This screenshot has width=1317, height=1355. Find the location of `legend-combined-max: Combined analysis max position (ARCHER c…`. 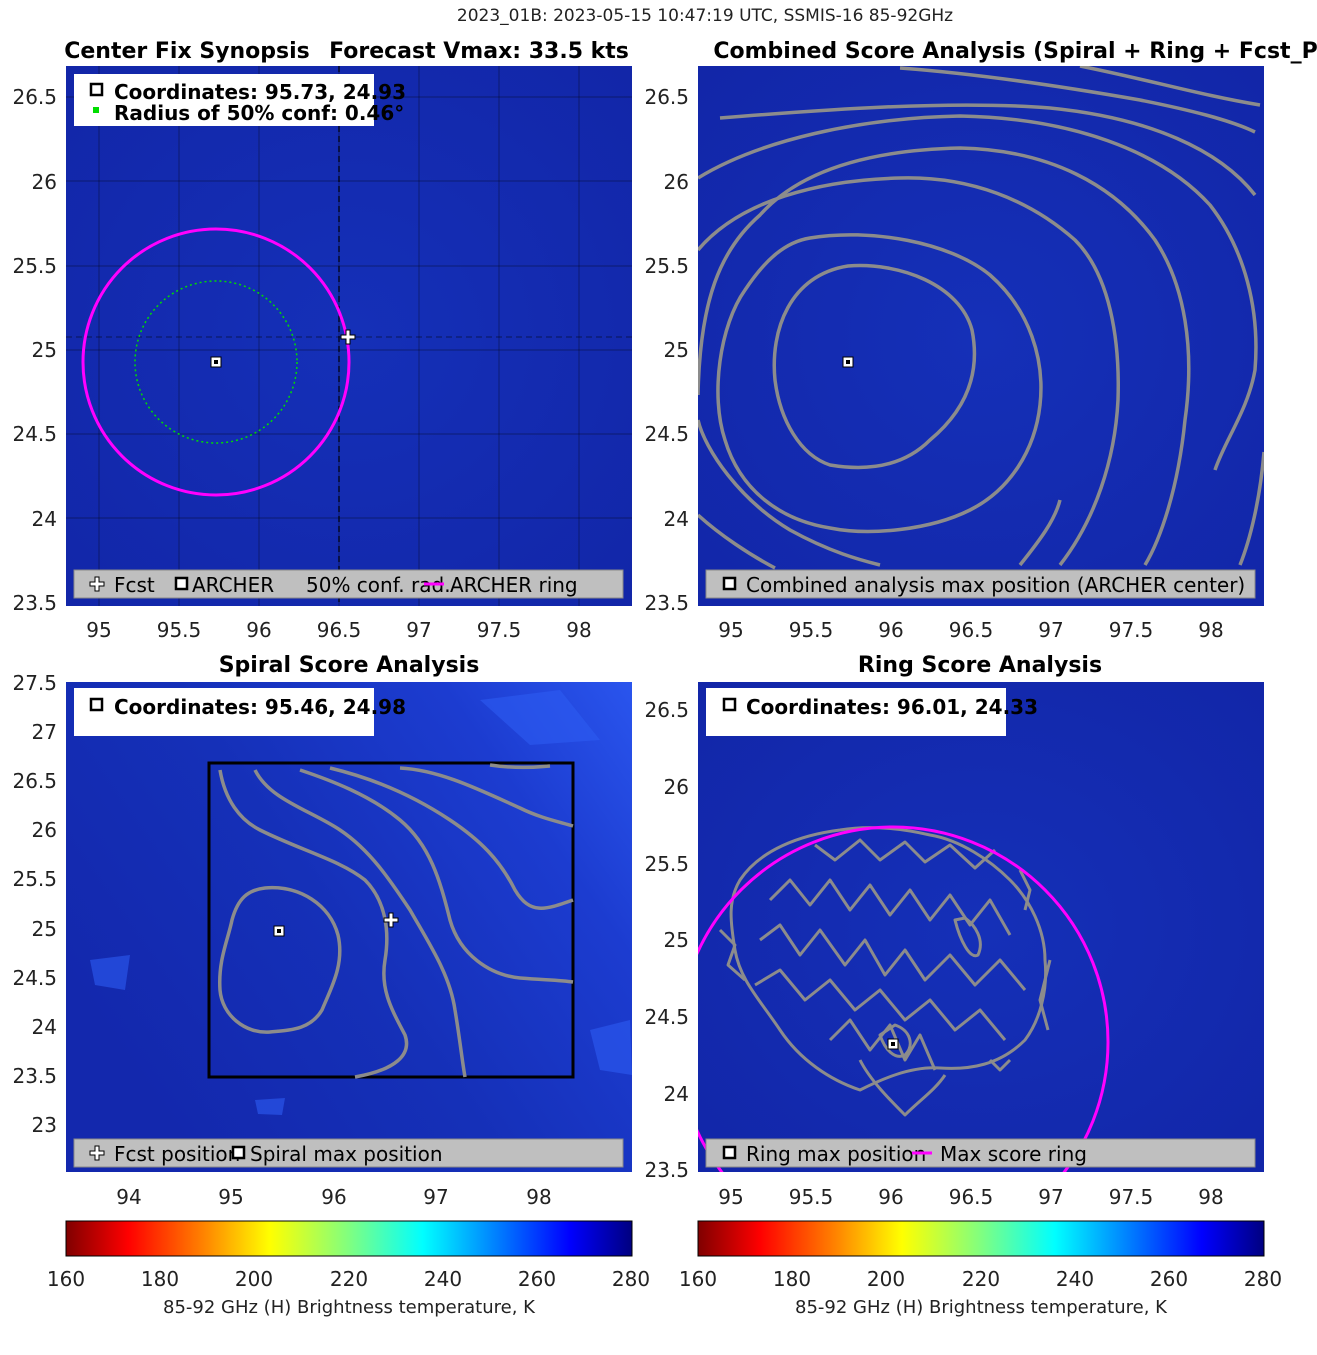

legend-combined-max: Combined analysis max position (ARCHER c… is located at coordinates (995, 585).